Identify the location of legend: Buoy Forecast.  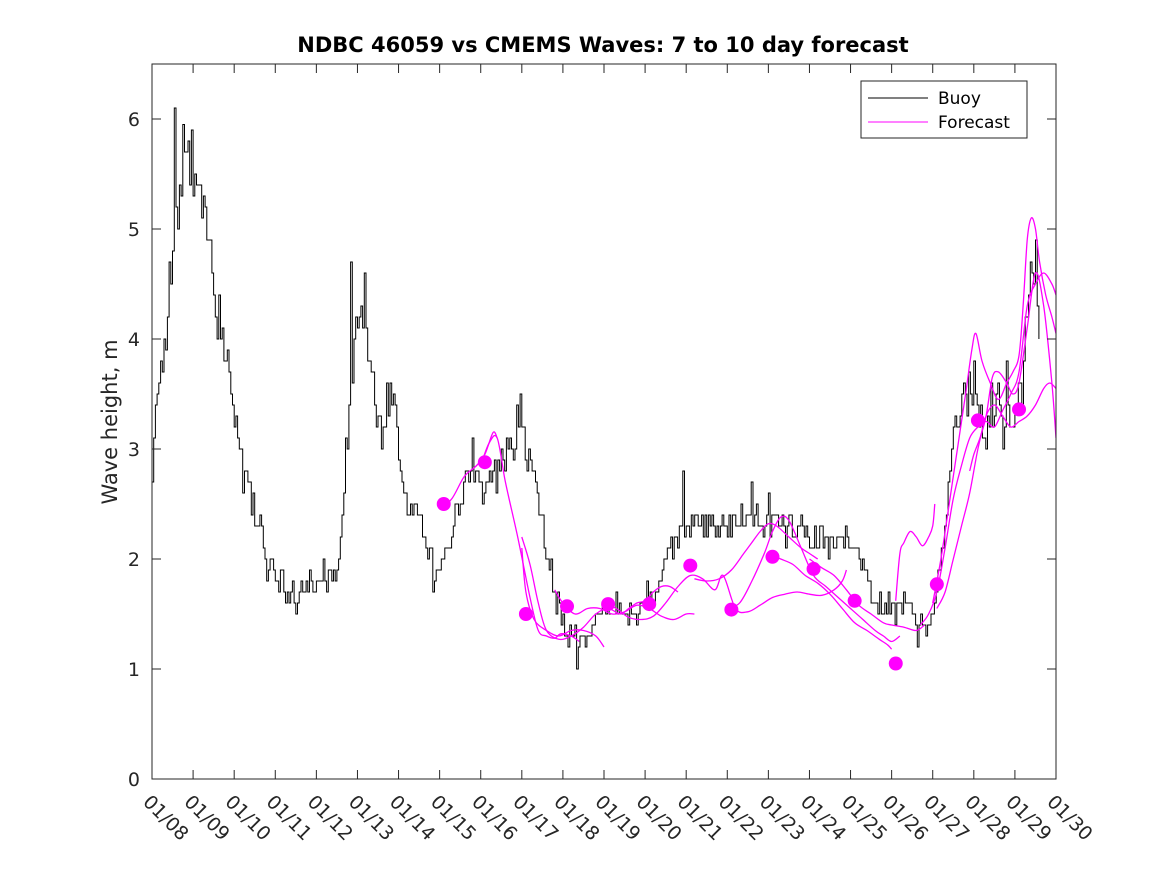
(944, 109).